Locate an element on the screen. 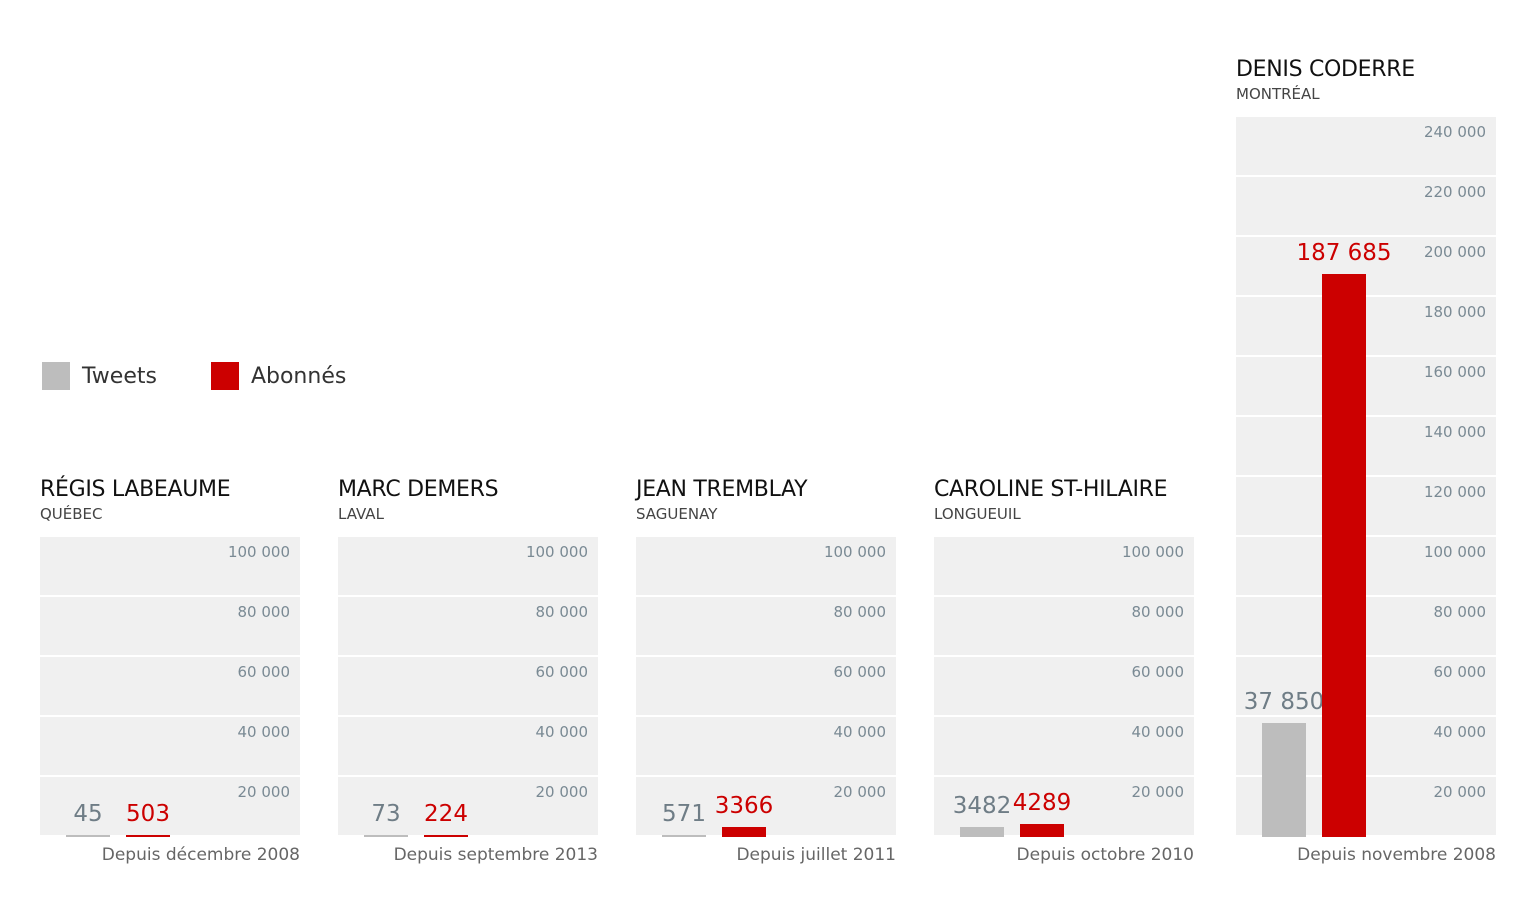  legend-item-abonnes: Abonnés is located at coordinates (278, 376).